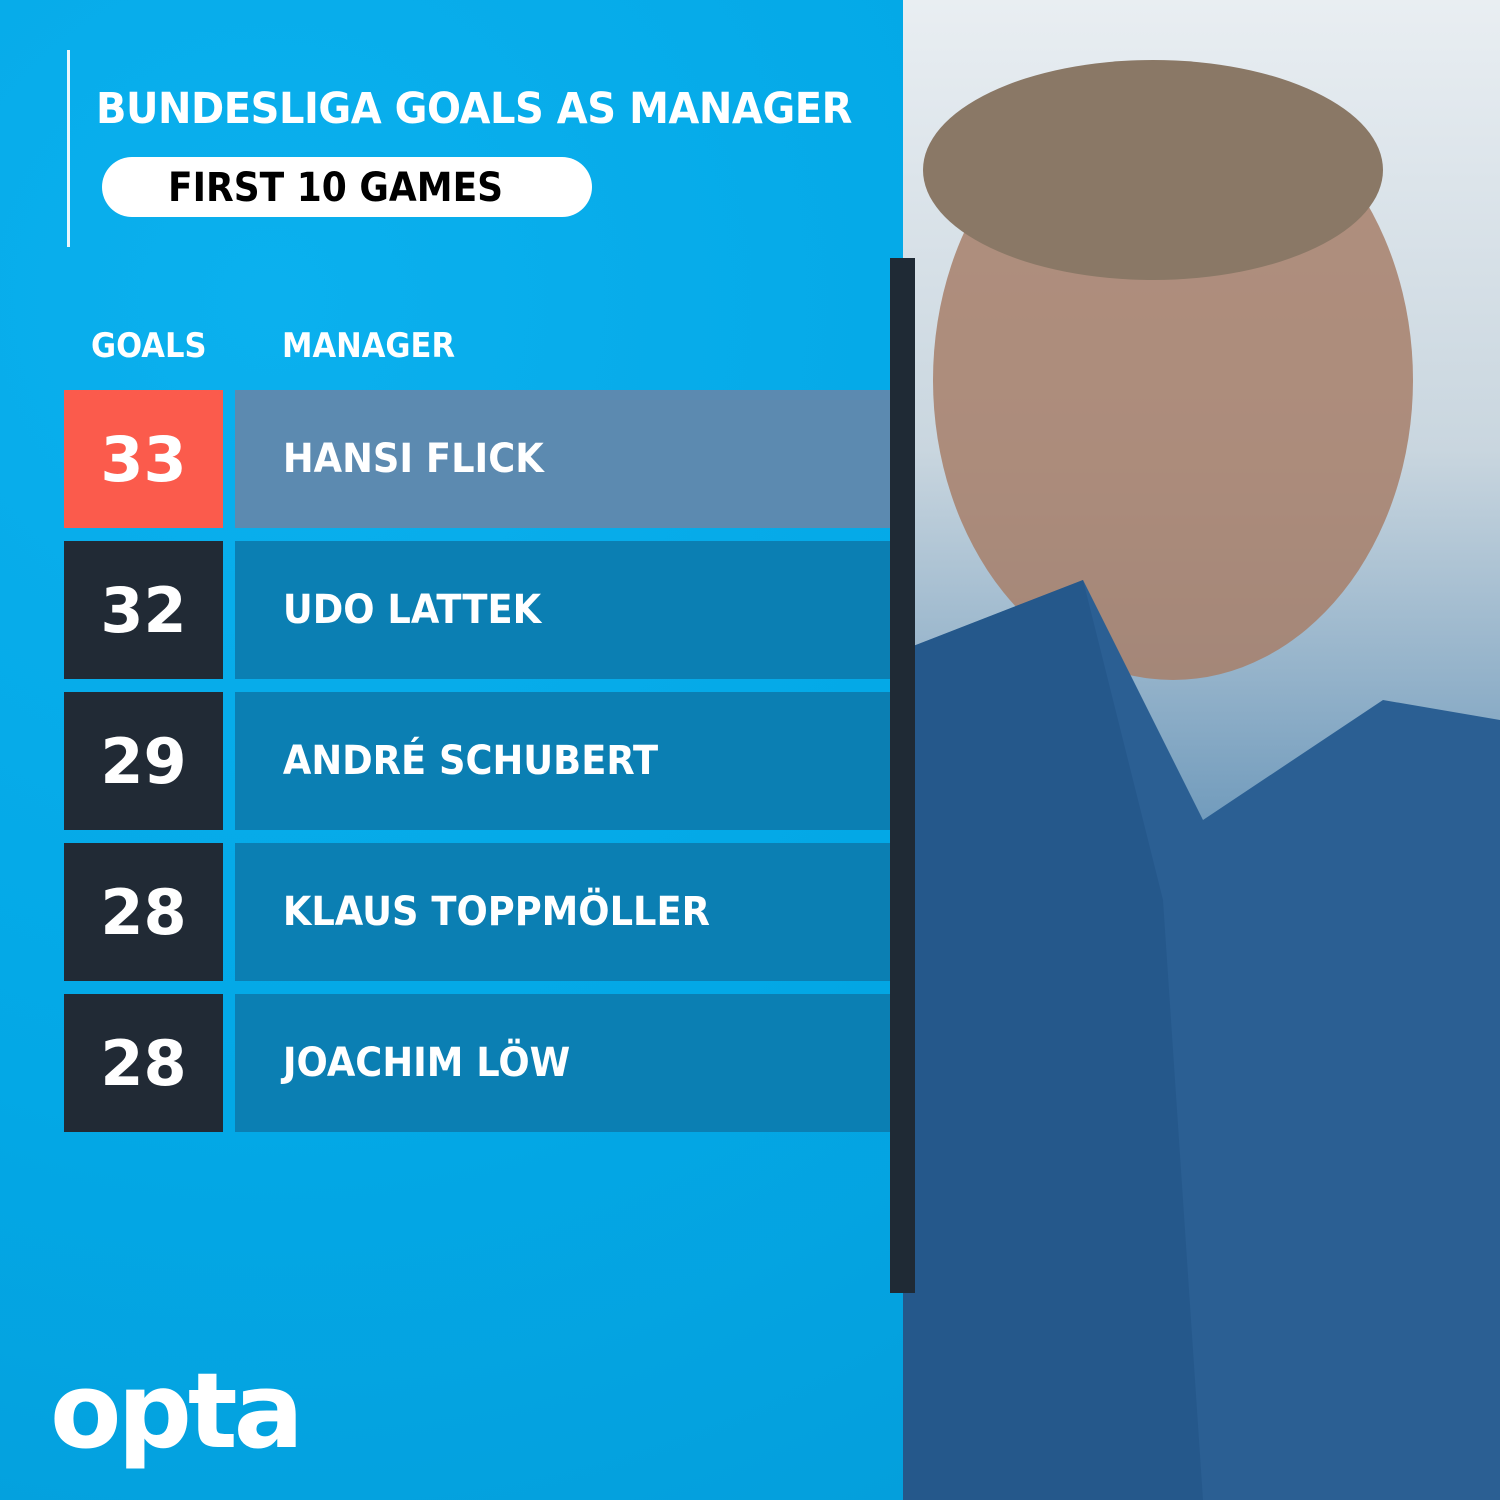  I want to click on subtitle-pill: FIRST 10 GAMES, so click(347, 187).